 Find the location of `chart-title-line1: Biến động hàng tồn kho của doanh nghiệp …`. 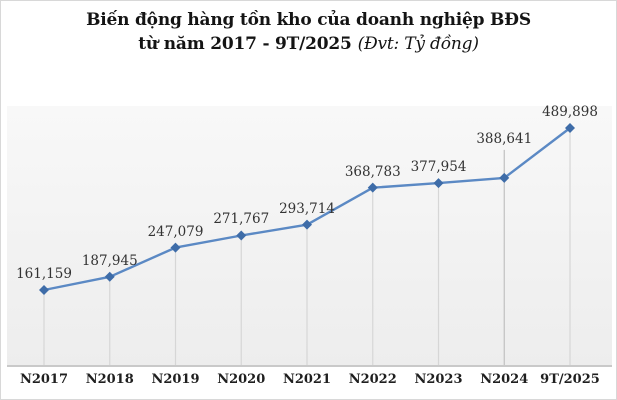

chart-title-line1: Biến động hàng tồn kho của doanh nghiệp … is located at coordinates (308, 20).